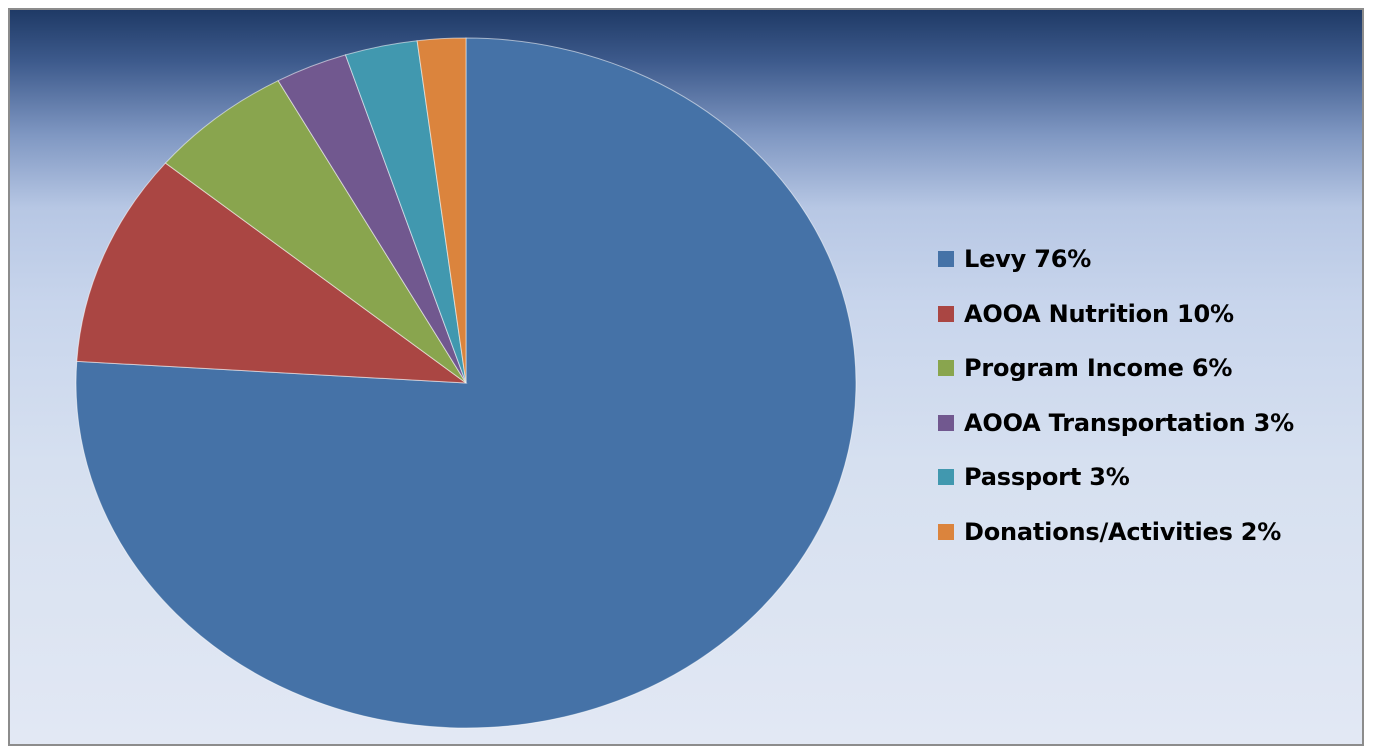  What do you see at coordinates (1116, 259) in the screenshot?
I see `legend-item: Levy 76%` at bounding box center [1116, 259].